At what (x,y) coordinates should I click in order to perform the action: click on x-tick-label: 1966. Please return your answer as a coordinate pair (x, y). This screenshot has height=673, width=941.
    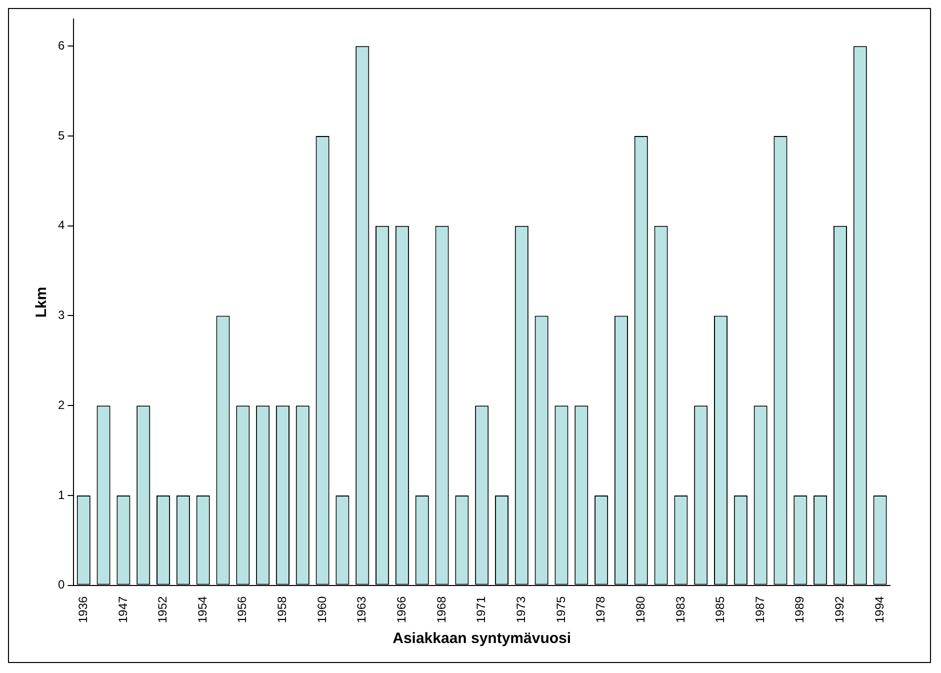
    Looking at the image, I should click on (401, 610).